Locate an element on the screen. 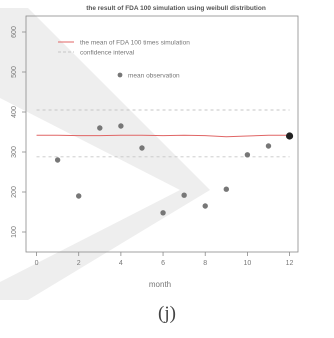 The image size is (334, 338). x-axis-label: month is located at coordinates (160, 284).